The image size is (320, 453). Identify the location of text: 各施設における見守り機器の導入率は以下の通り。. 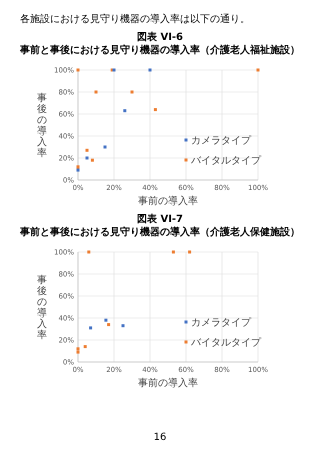
(135, 19).